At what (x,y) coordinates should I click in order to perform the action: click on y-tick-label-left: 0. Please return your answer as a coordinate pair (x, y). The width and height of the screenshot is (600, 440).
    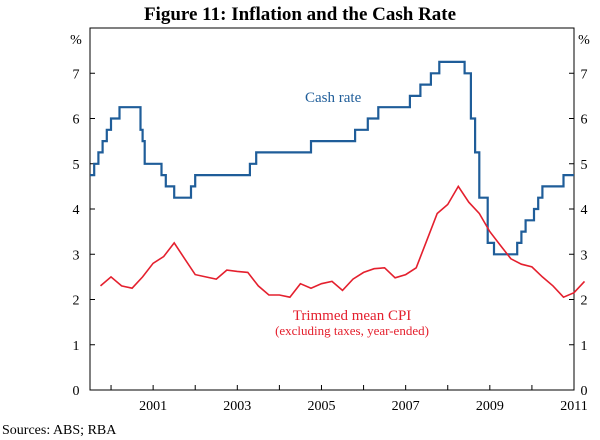
    Looking at the image, I should click on (76, 391).